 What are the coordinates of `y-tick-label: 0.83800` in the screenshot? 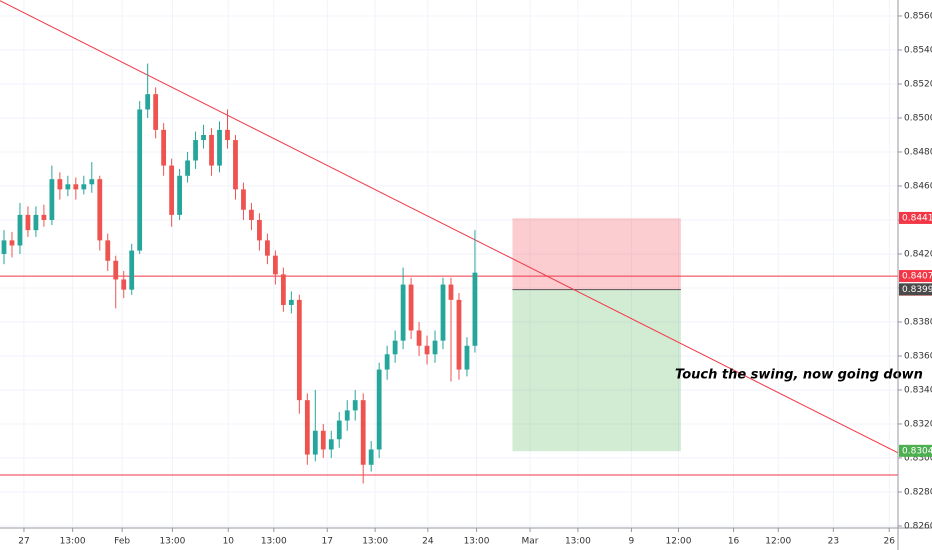 It's located at (918, 322).